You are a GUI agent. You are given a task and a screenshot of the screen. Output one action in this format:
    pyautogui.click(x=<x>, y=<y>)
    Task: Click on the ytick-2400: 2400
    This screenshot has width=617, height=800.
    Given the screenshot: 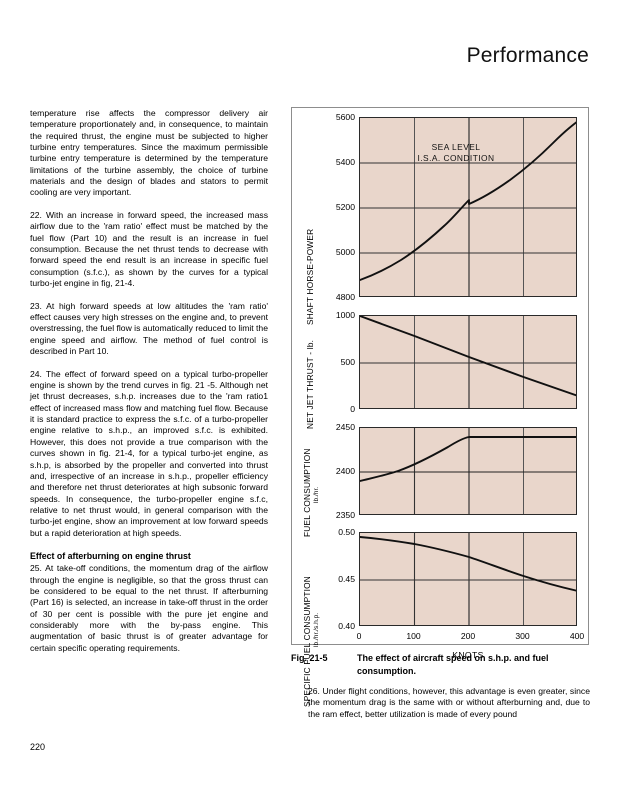 What is the action you would take?
    pyautogui.click(x=345, y=471)
    